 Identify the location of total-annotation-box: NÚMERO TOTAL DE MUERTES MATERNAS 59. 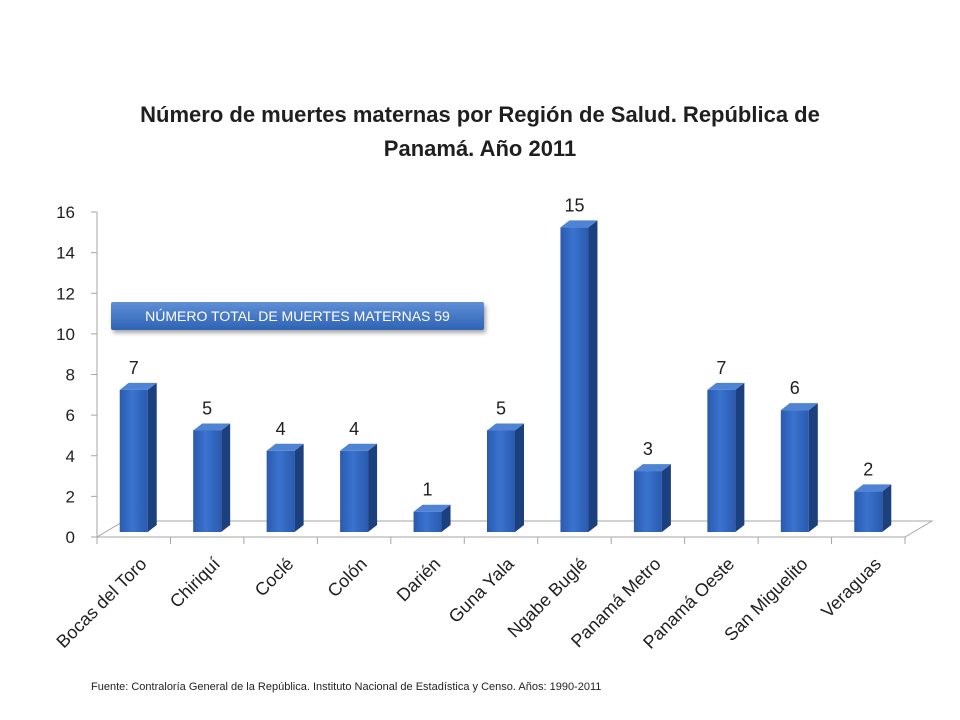
(297, 316).